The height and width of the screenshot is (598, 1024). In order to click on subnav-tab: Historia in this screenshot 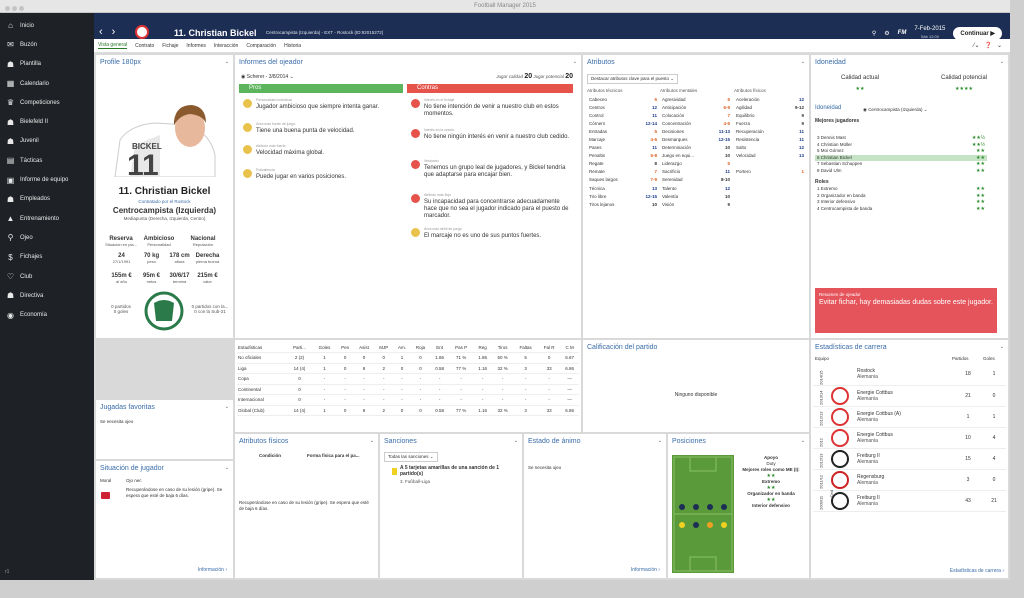, I will do `click(293, 45)`.